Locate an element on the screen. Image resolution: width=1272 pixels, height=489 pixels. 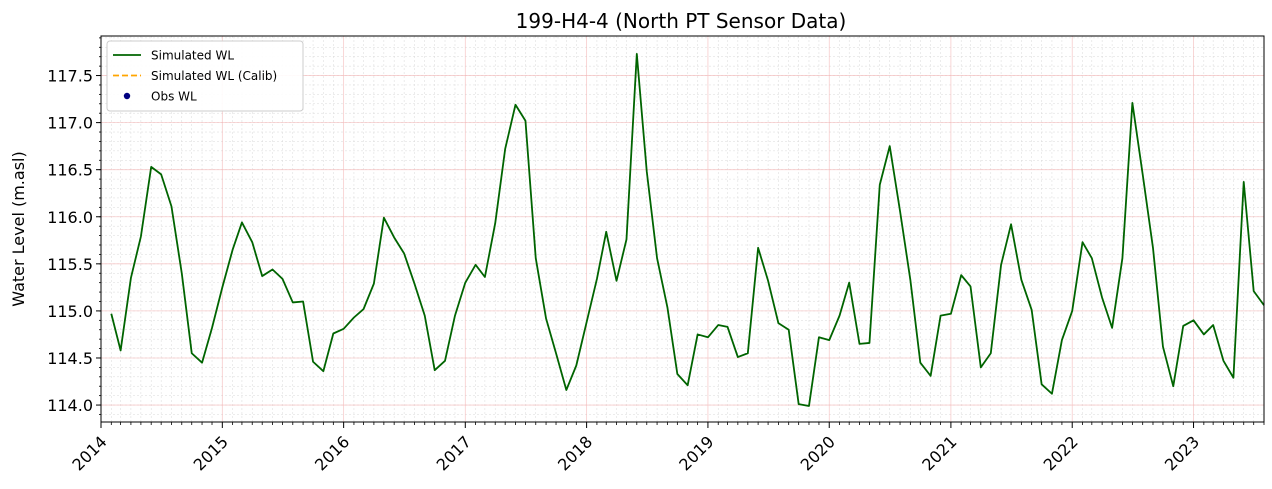
y-tick-label: 117.5 is located at coordinates (70, 76).